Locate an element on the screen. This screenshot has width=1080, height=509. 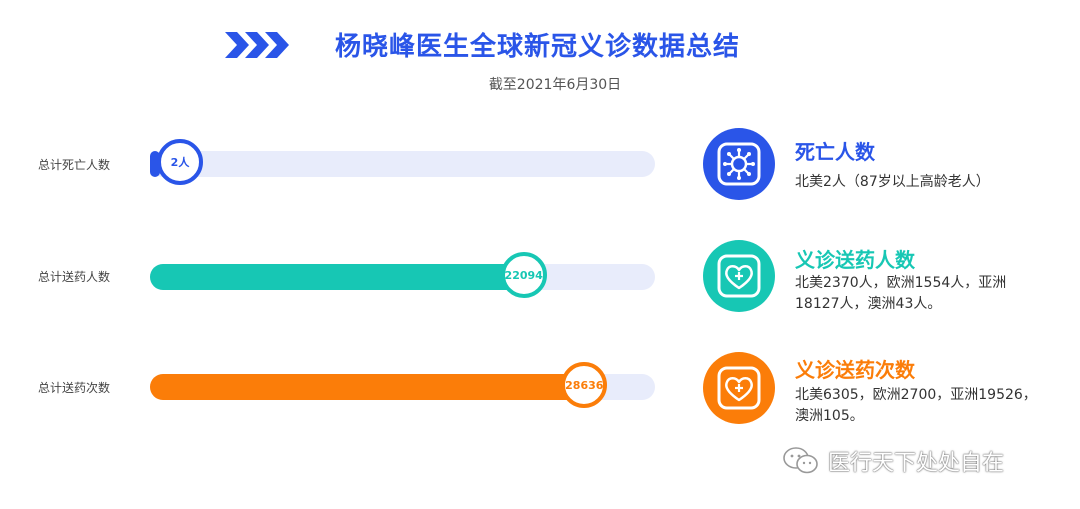
chevrons-icon is located at coordinates (257, 45).